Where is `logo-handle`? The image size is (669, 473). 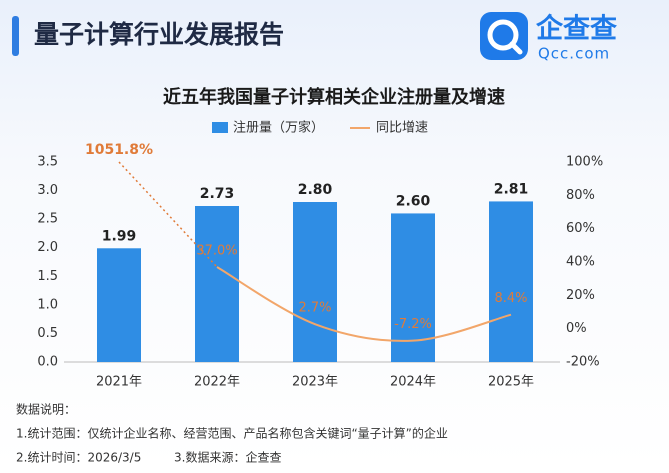
logo-handle is located at coordinates (516, 48).